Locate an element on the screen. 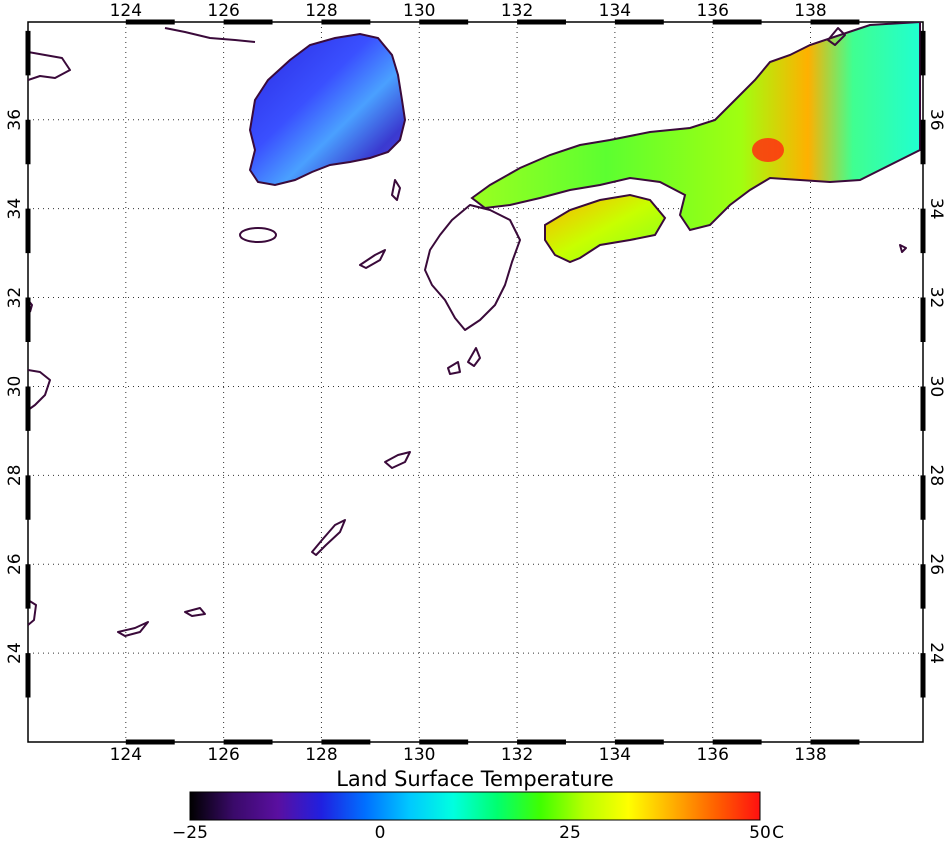  map-title: Land Surface Temperature is located at coordinates (475, 779).